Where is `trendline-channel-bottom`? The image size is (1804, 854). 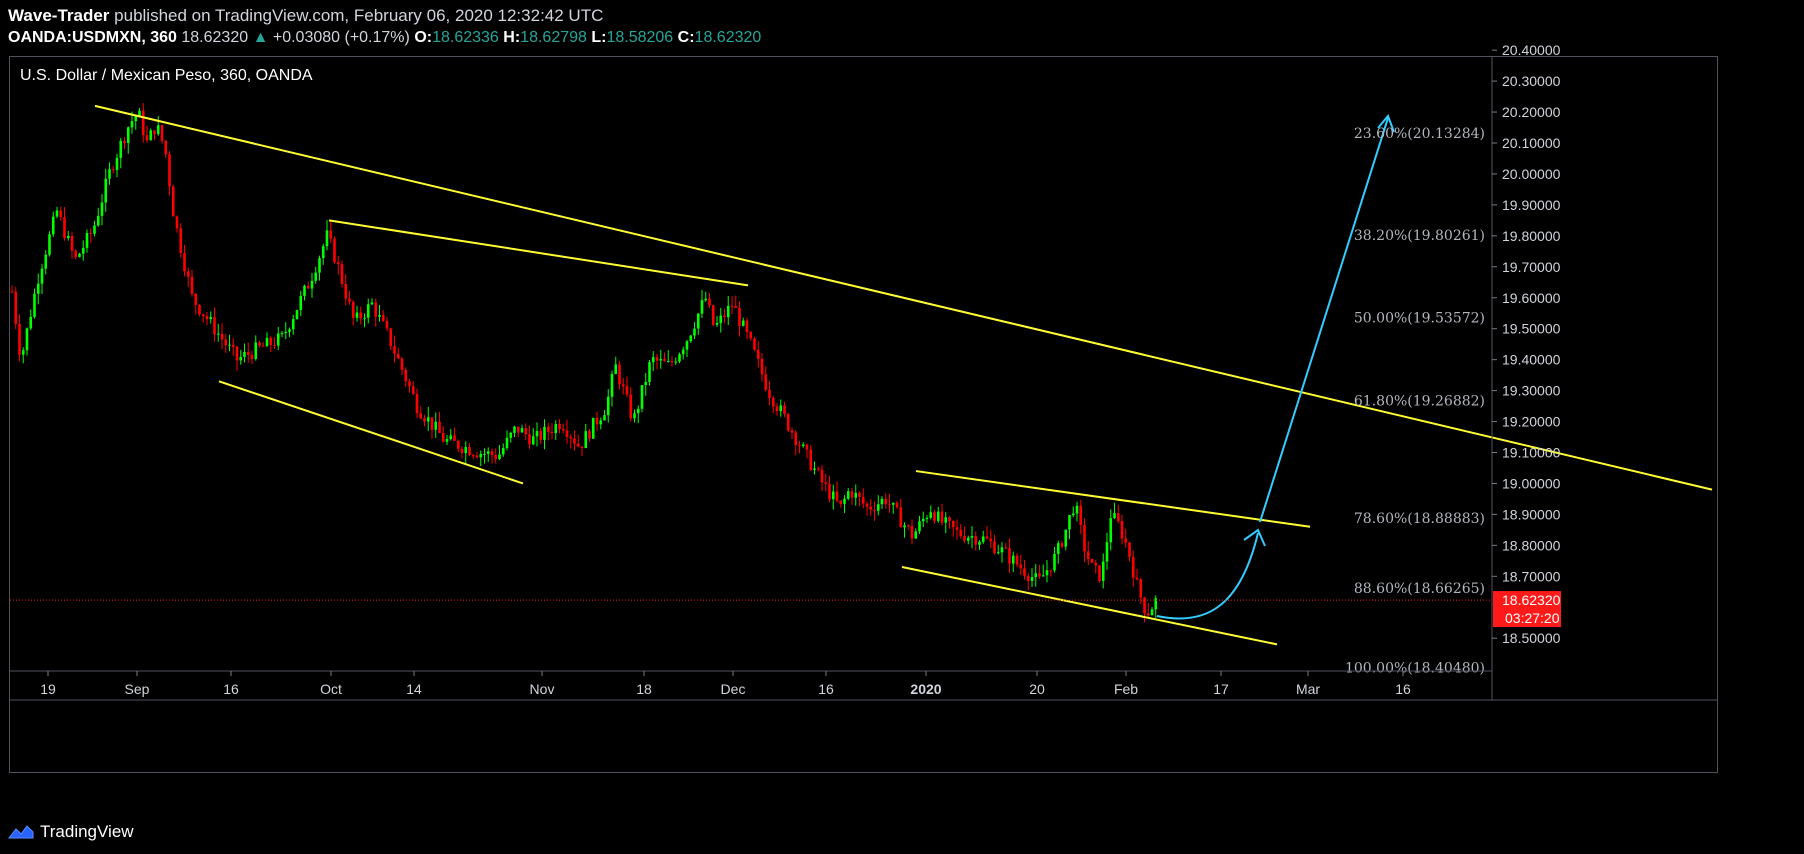 trendline-channel-bottom is located at coordinates (1089, 606).